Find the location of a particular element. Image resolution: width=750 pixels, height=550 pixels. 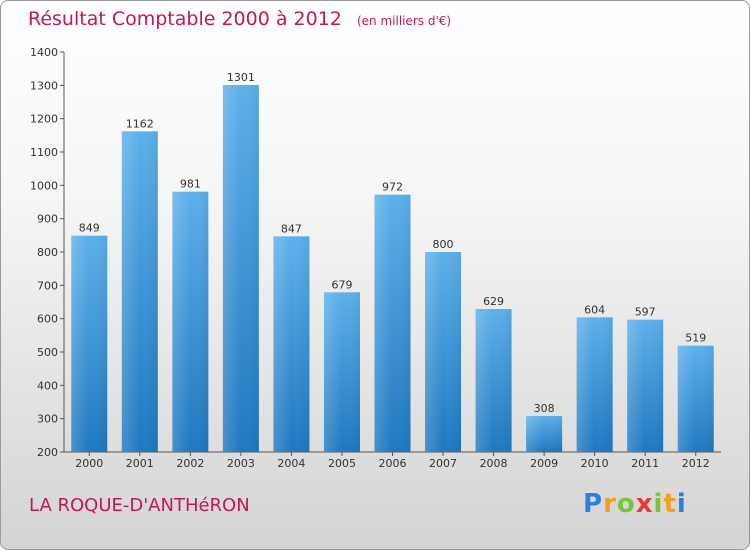

logo-letter: r is located at coordinates (610, 504).